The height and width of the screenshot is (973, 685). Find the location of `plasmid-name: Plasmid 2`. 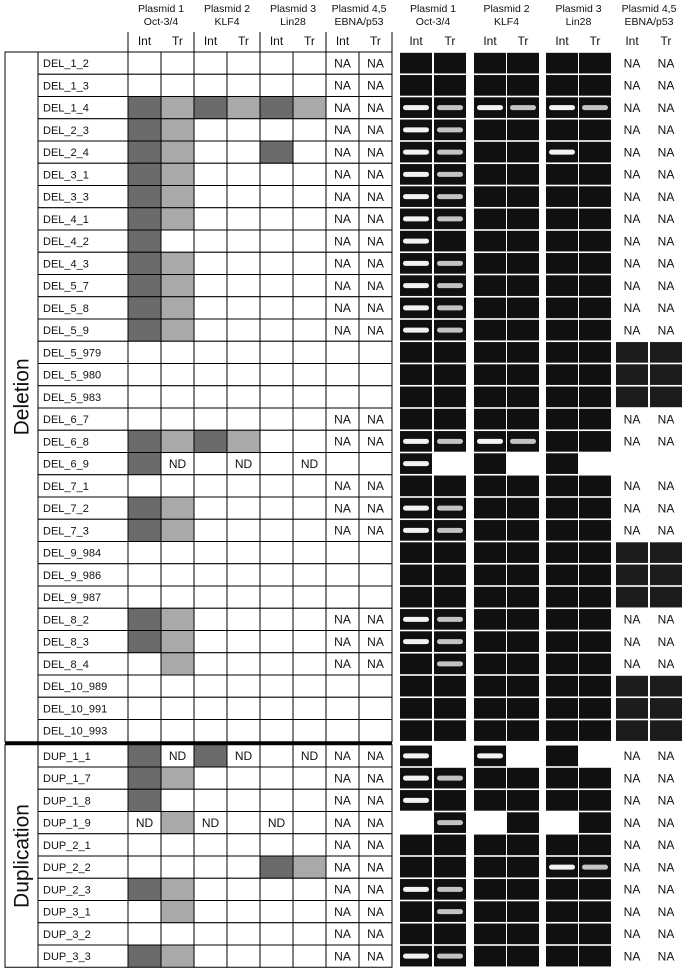

plasmid-name: Plasmid 2 is located at coordinates (506, 9).